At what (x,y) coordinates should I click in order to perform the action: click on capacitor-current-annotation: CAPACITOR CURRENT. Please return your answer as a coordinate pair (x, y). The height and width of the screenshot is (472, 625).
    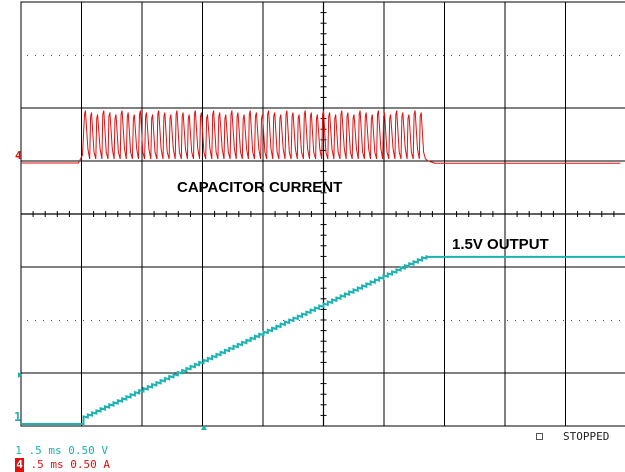
    Looking at the image, I should click on (259, 187).